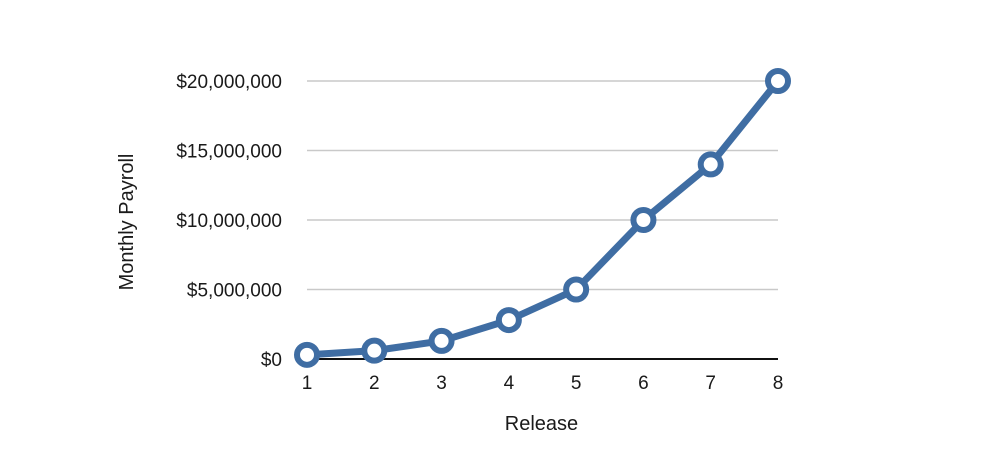  What do you see at coordinates (576, 383) in the screenshot?
I see `x-tick-label: 5` at bounding box center [576, 383].